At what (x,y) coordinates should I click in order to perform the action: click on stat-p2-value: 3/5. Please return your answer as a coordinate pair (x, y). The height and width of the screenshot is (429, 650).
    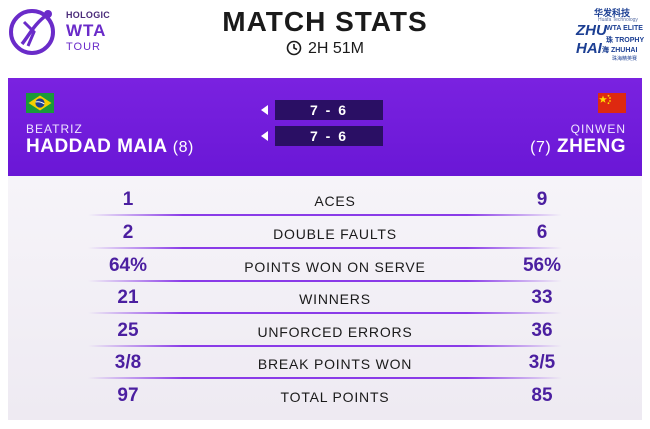
    Looking at the image, I should click on (542, 362).